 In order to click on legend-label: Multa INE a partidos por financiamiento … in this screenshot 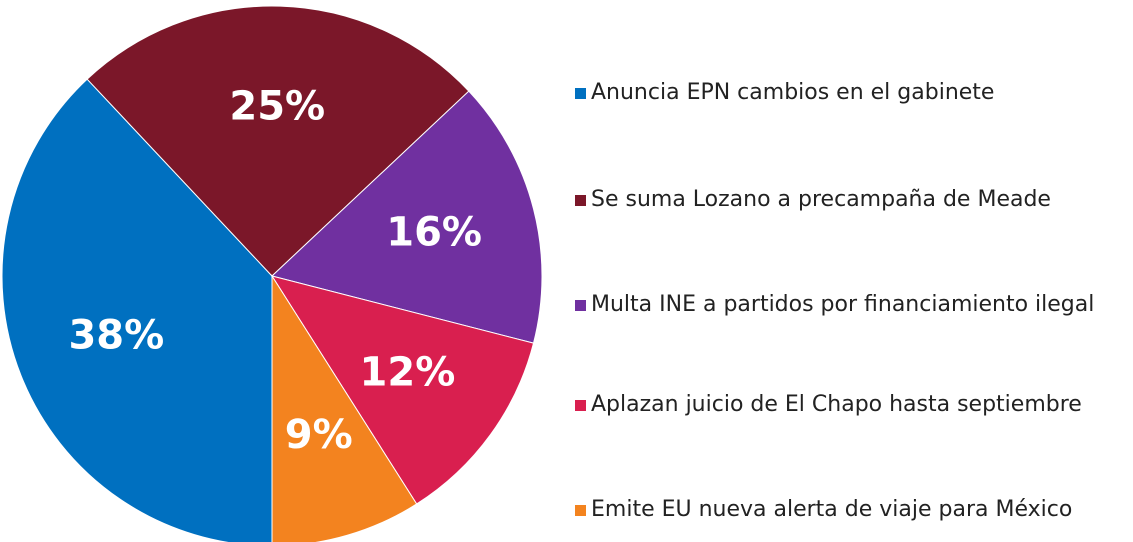, I will do `click(843, 304)`.